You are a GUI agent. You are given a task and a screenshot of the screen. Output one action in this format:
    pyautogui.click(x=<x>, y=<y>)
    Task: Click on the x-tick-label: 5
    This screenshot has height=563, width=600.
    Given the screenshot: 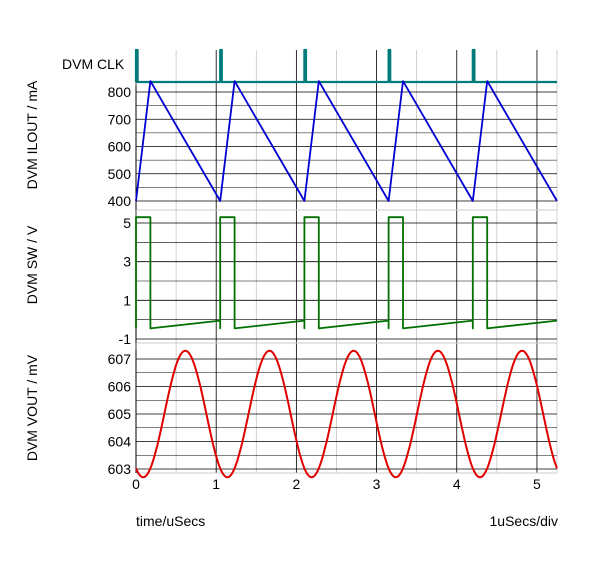 What is the action you would take?
    pyautogui.click(x=537, y=484)
    